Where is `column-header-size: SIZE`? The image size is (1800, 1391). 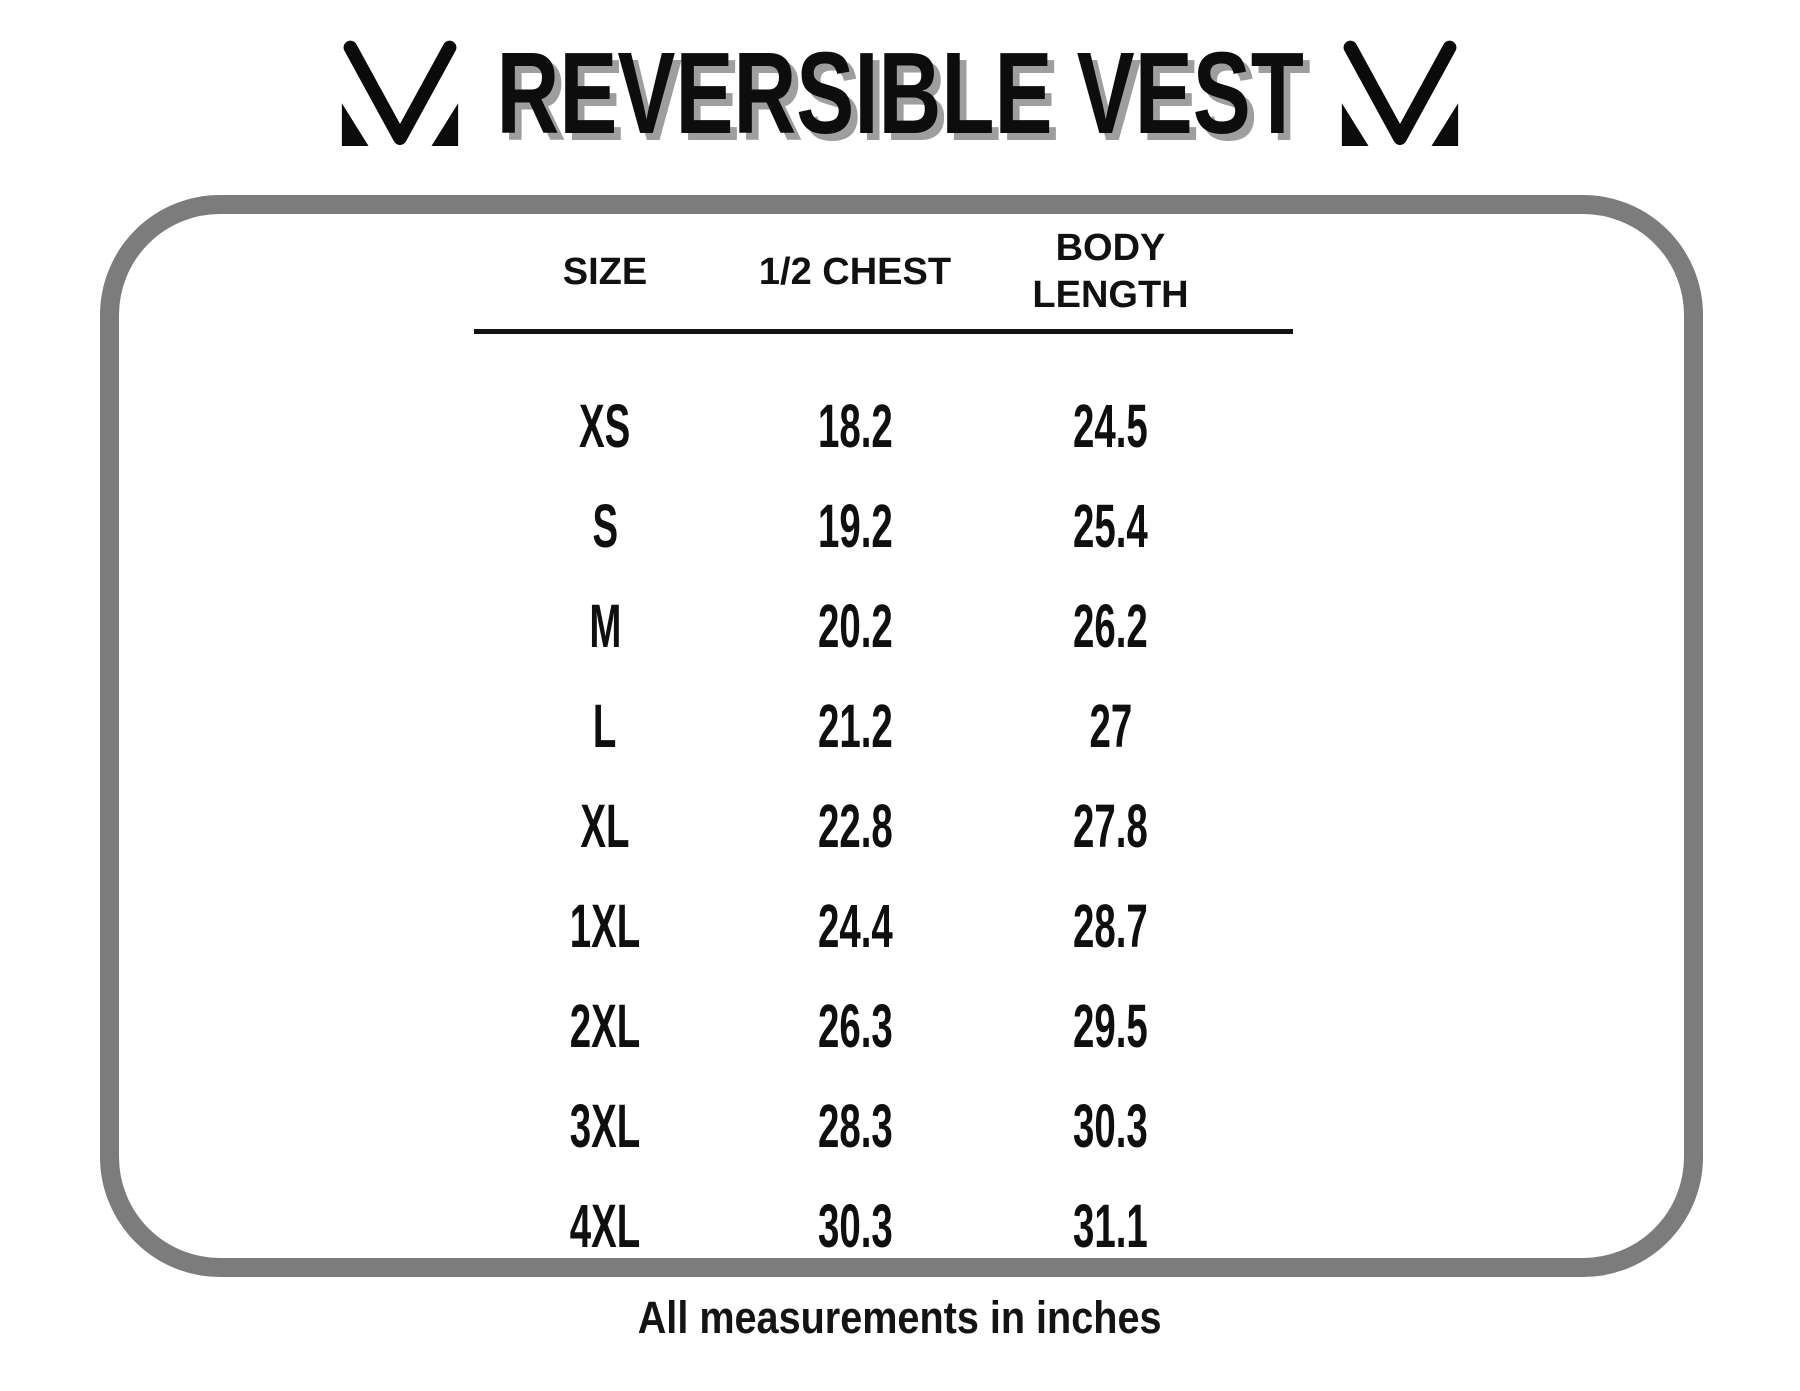
column-header-size: SIZE is located at coordinates (605, 271).